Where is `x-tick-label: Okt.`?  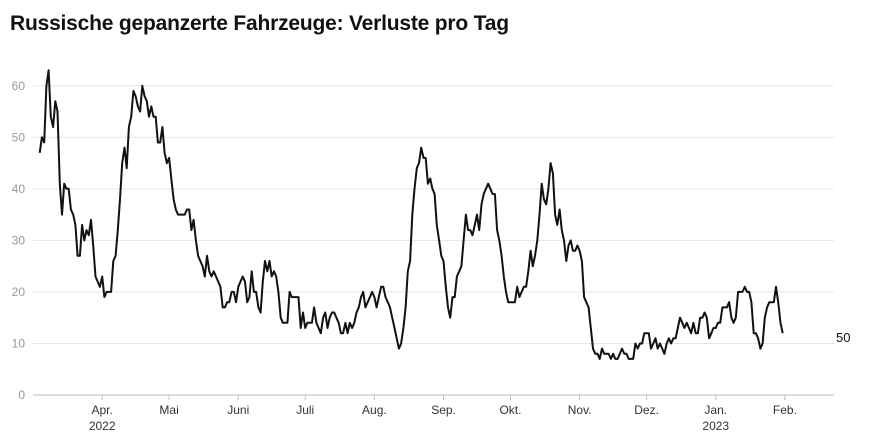
x-tick-label: Okt. is located at coordinates (510, 410).